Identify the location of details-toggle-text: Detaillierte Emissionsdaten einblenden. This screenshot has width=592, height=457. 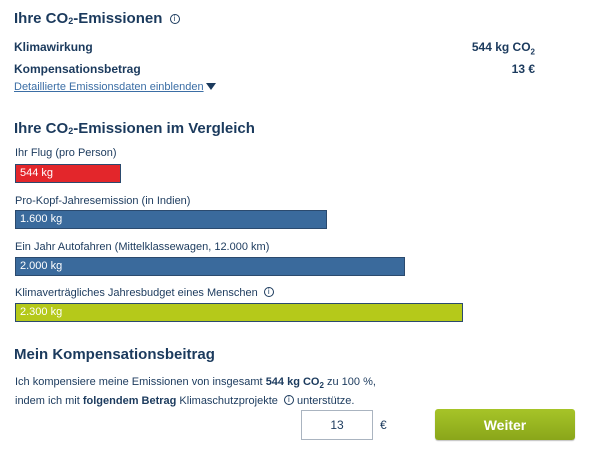
(109, 87).